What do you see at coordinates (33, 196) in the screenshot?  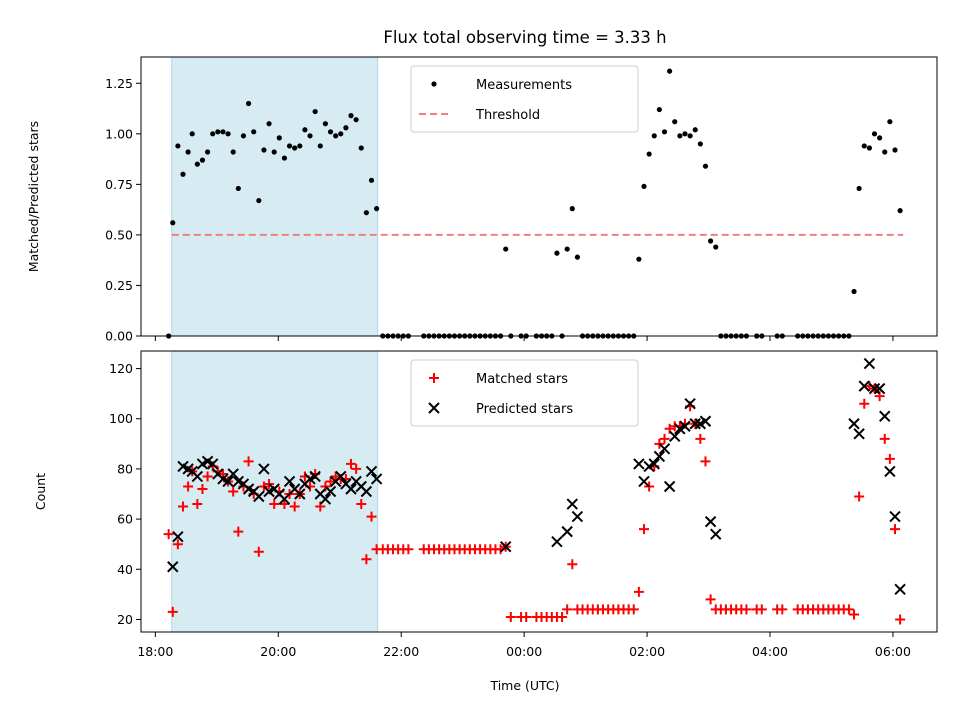 I see `y-axis-label: Matched/Predicted stars` at bounding box center [33, 196].